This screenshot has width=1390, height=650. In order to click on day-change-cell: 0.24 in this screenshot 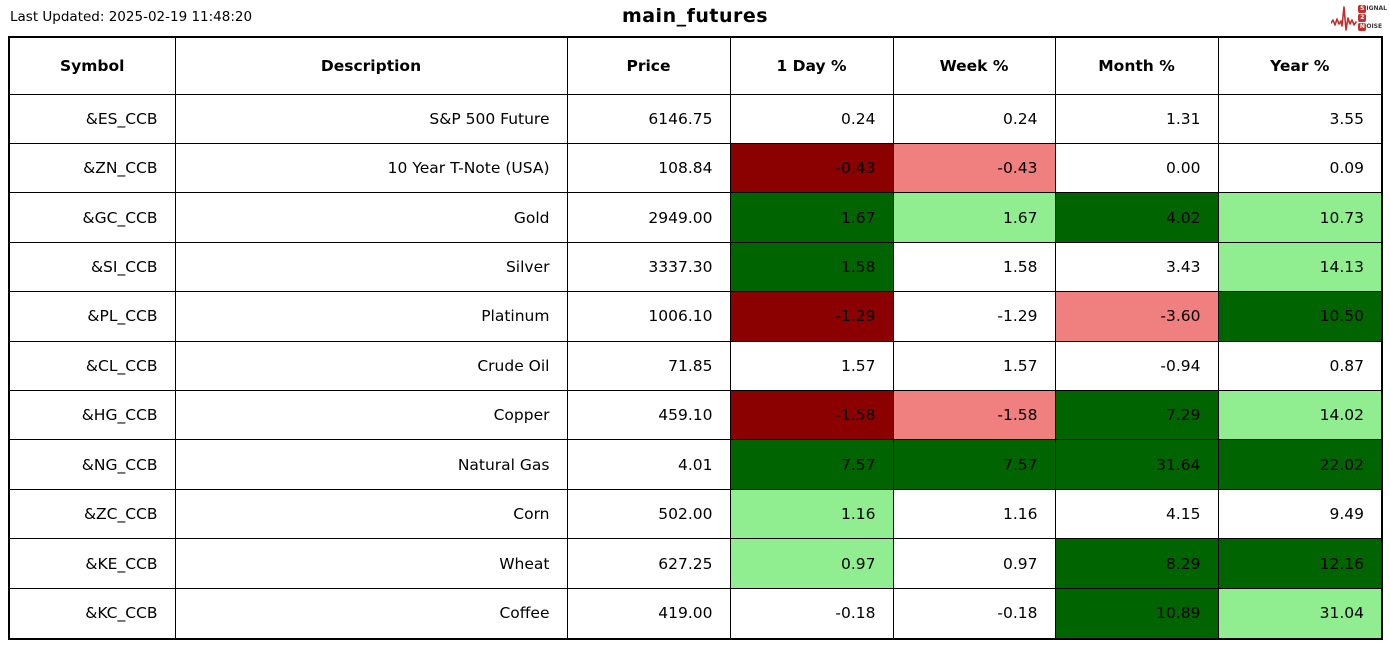, I will do `click(811, 118)`.